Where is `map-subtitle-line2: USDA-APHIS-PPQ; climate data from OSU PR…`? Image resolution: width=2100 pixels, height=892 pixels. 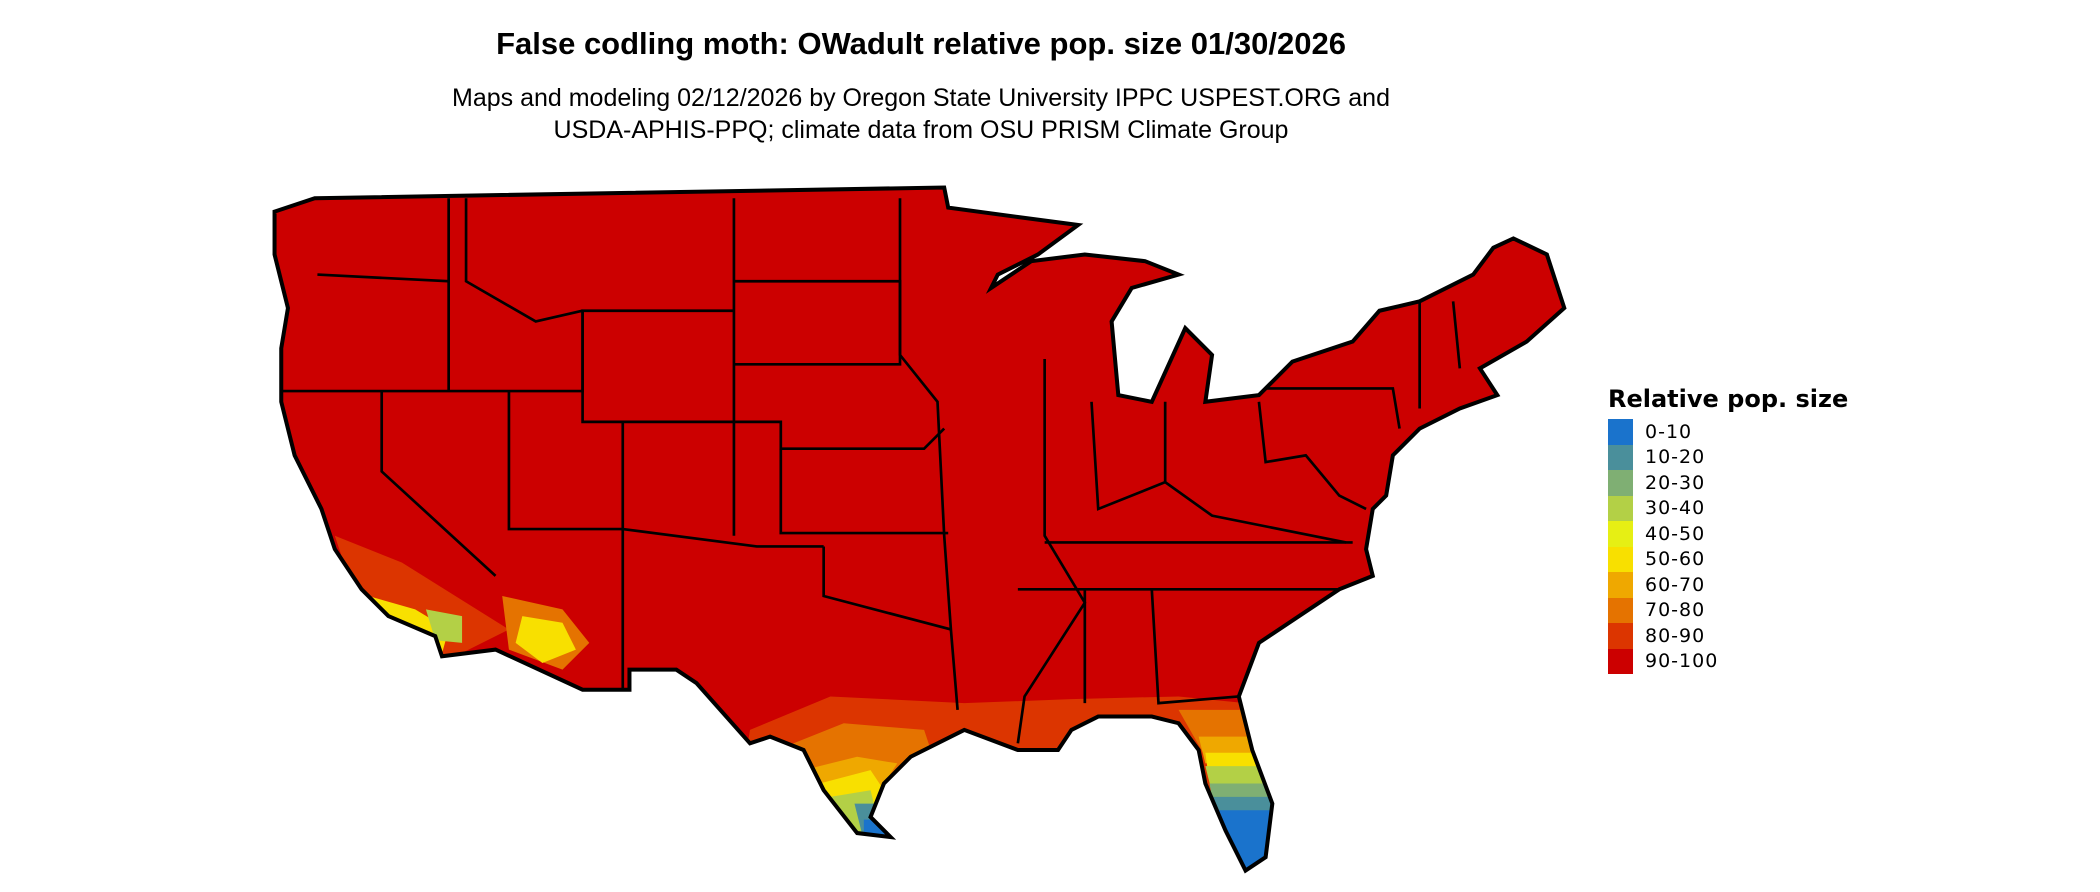 map-subtitle-line2: USDA-APHIS-PPQ; climate data from OSU PR… is located at coordinates (921, 130).